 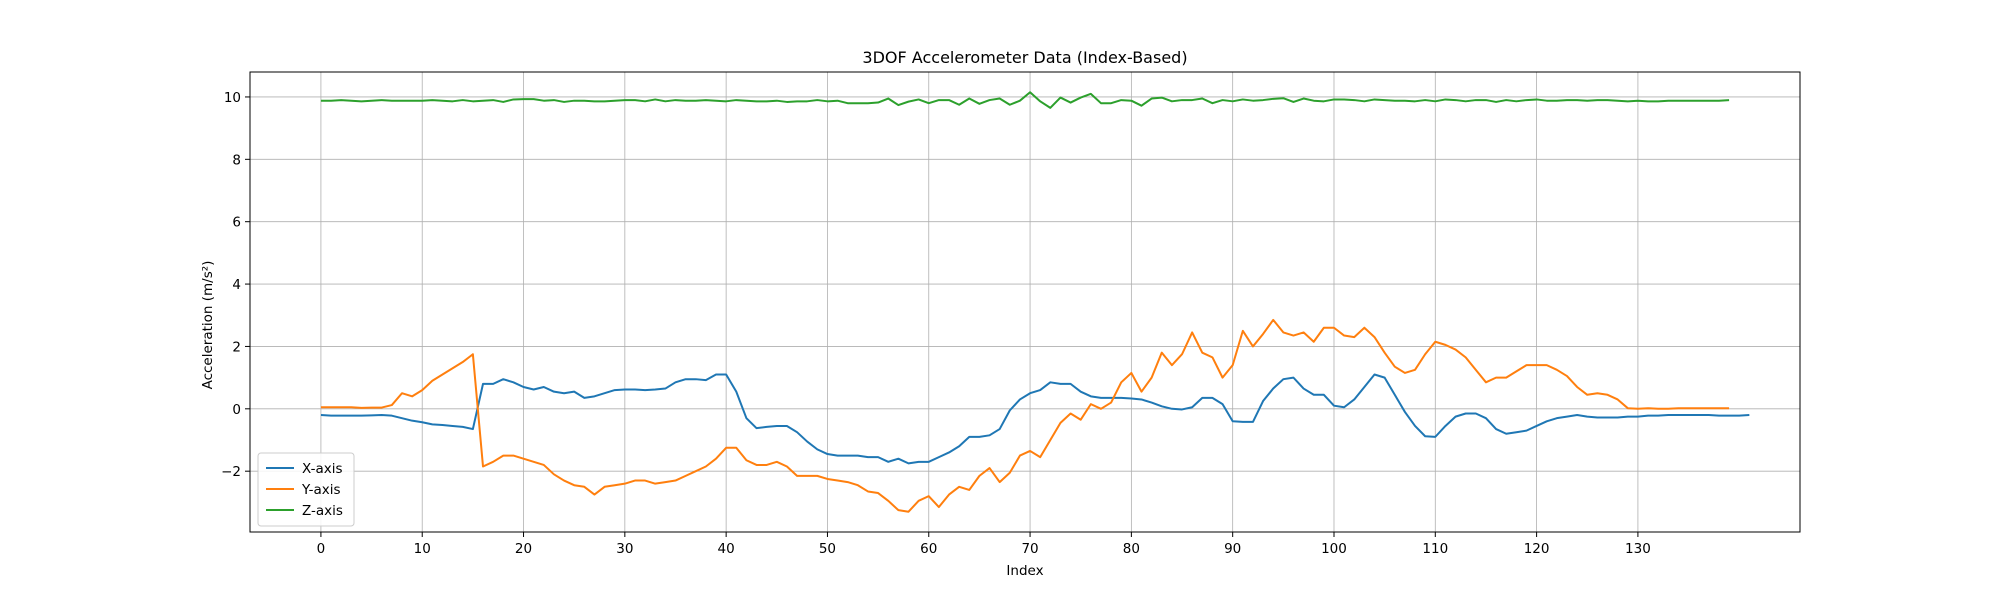 I want to click on legend: X-axis Y-axis Z-axis, so click(x=306, y=489).